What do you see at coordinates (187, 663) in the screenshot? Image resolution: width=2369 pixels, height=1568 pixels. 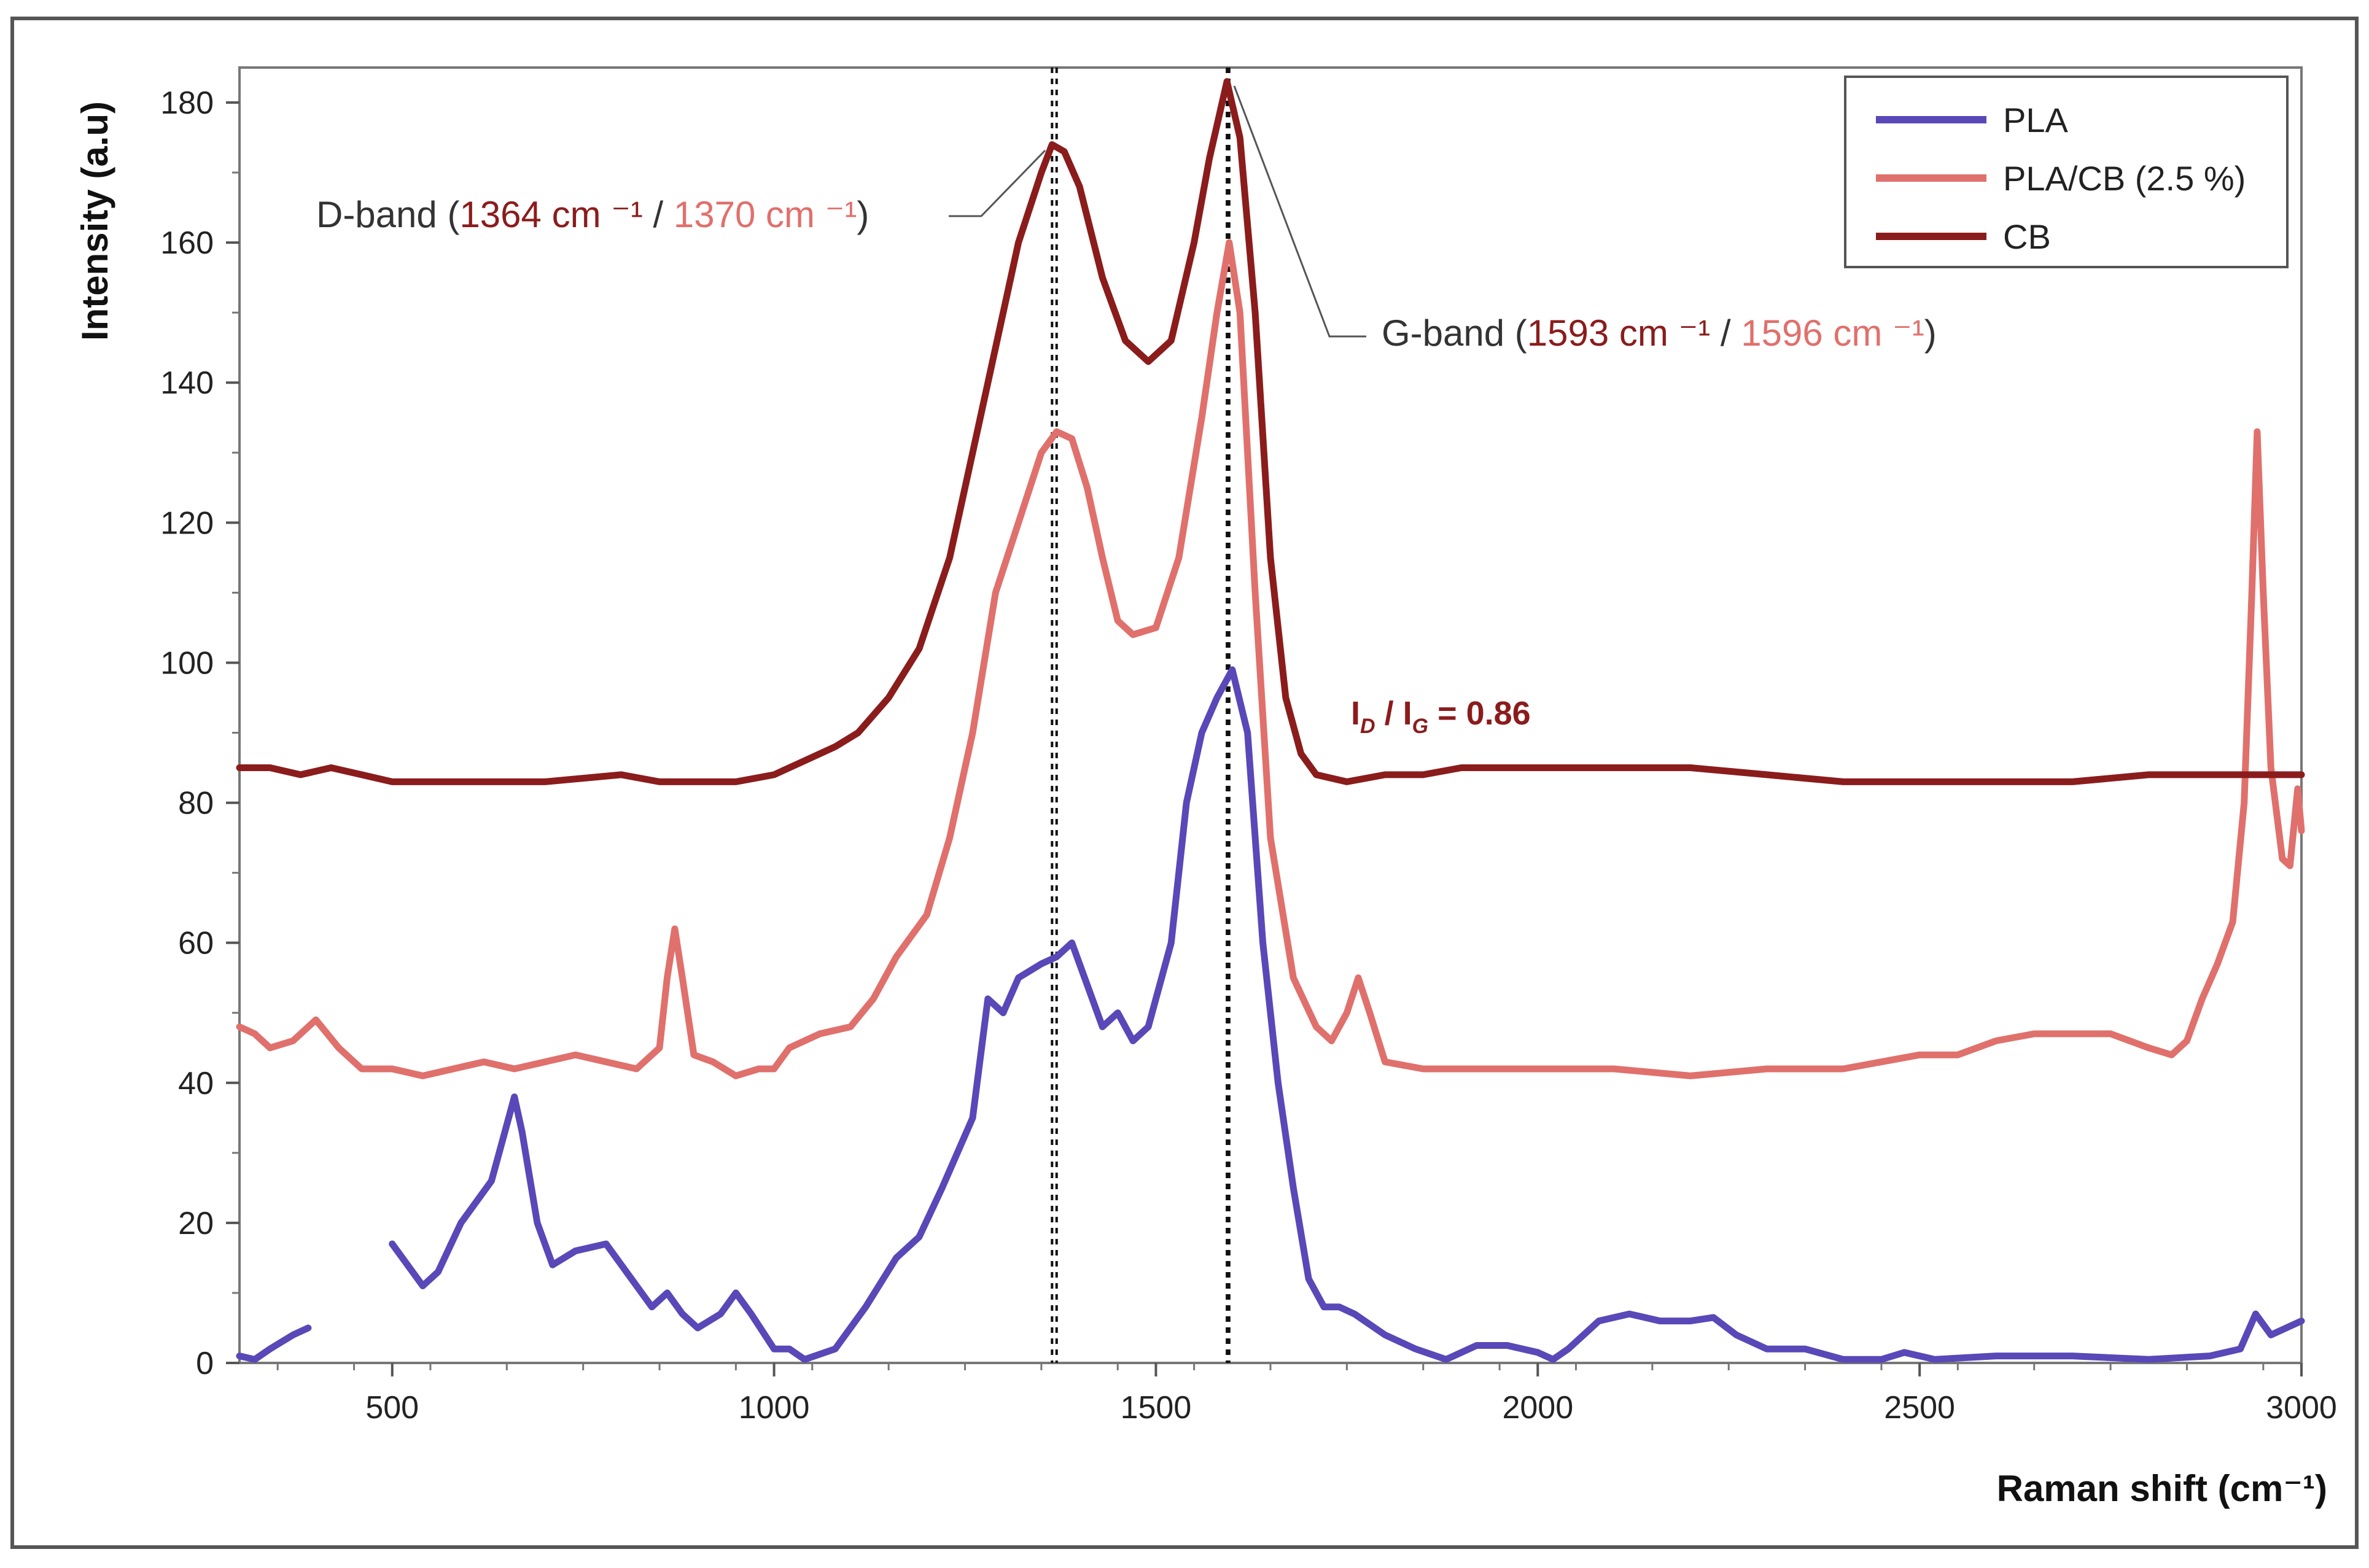 I see `y-tick-label-100: 100` at bounding box center [187, 663].